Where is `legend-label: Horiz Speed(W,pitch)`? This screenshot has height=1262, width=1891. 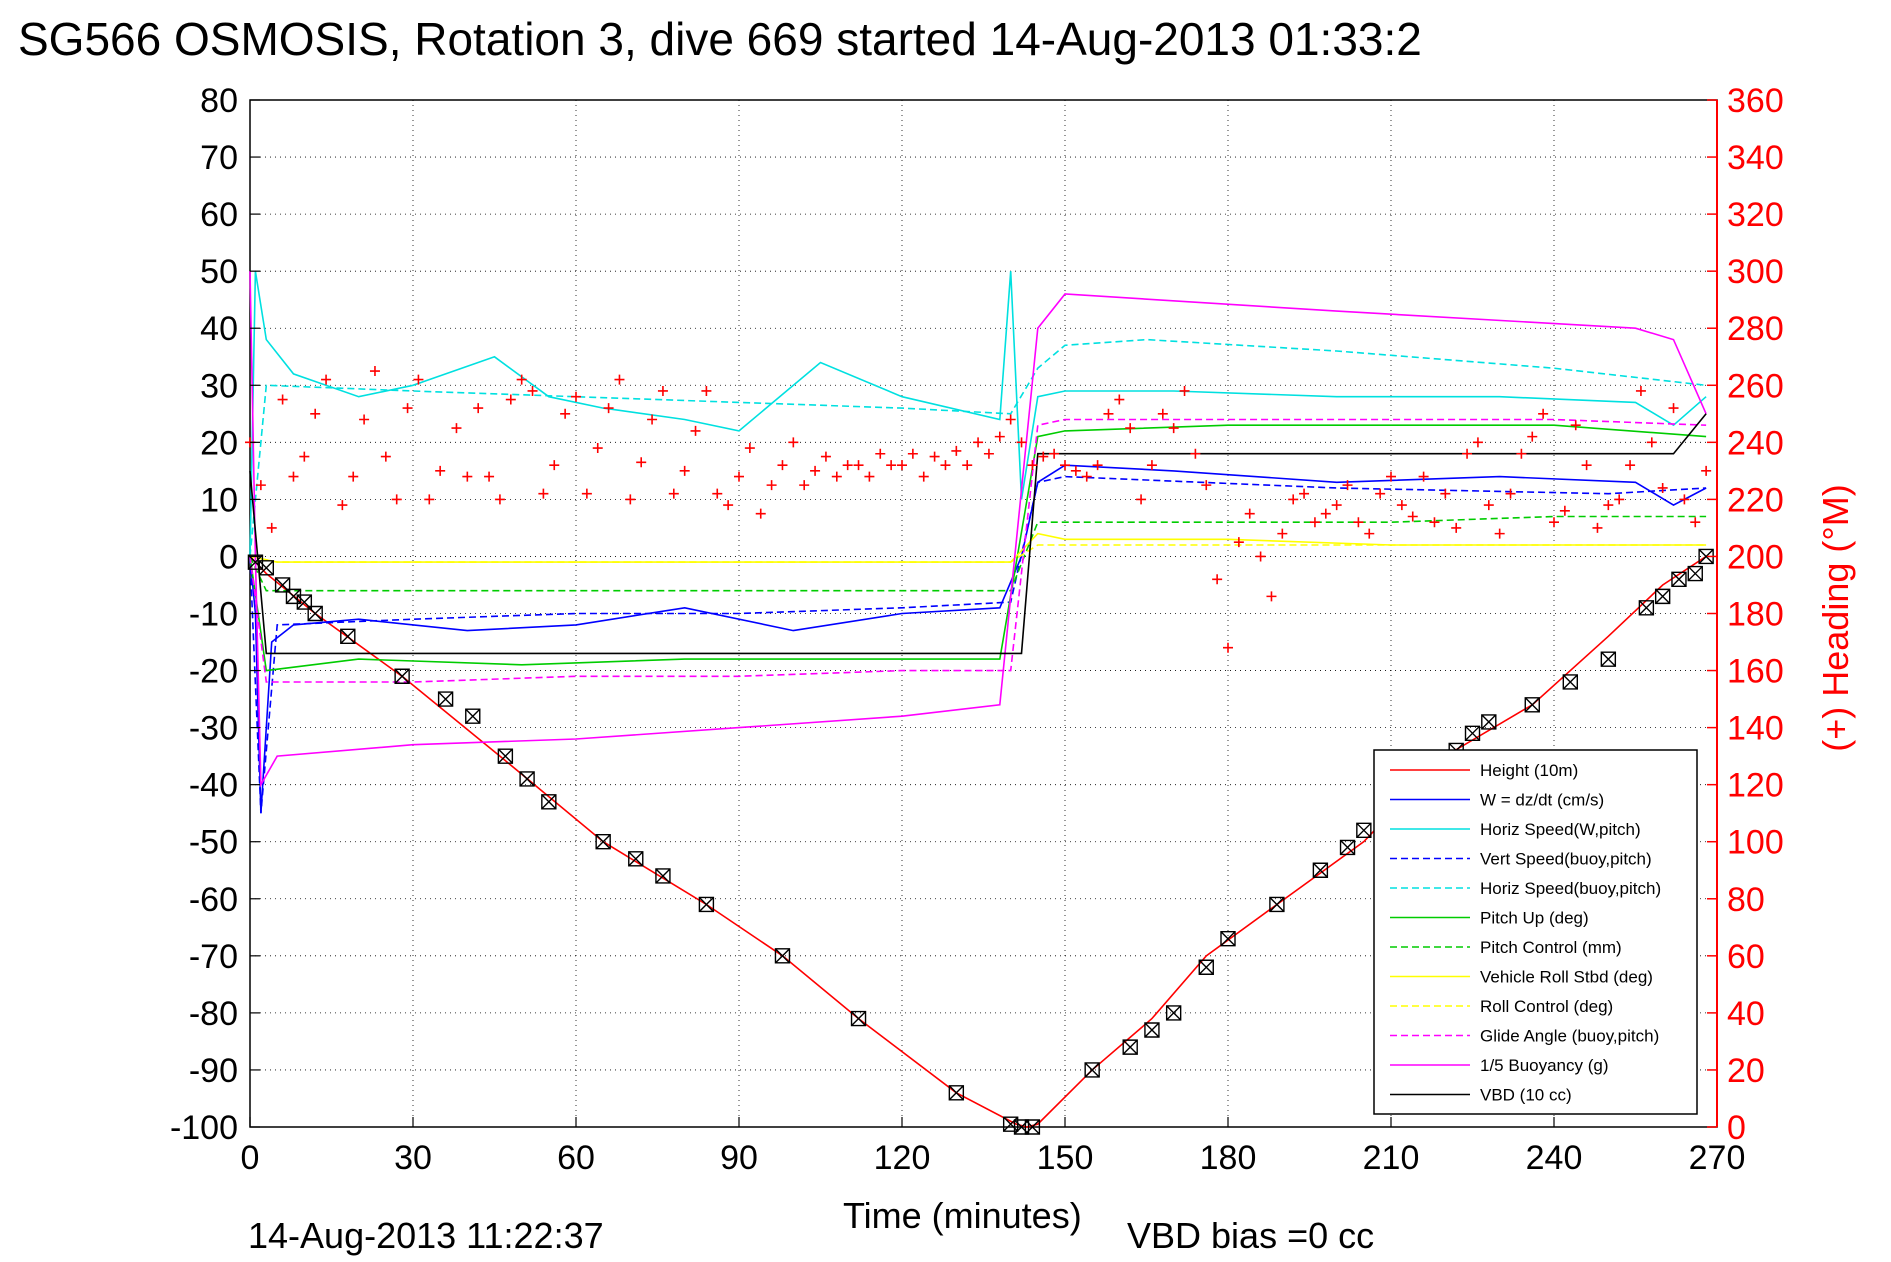 legend-label: Horiz Speed(W,pitch) is located at coordinates (1560, 829).